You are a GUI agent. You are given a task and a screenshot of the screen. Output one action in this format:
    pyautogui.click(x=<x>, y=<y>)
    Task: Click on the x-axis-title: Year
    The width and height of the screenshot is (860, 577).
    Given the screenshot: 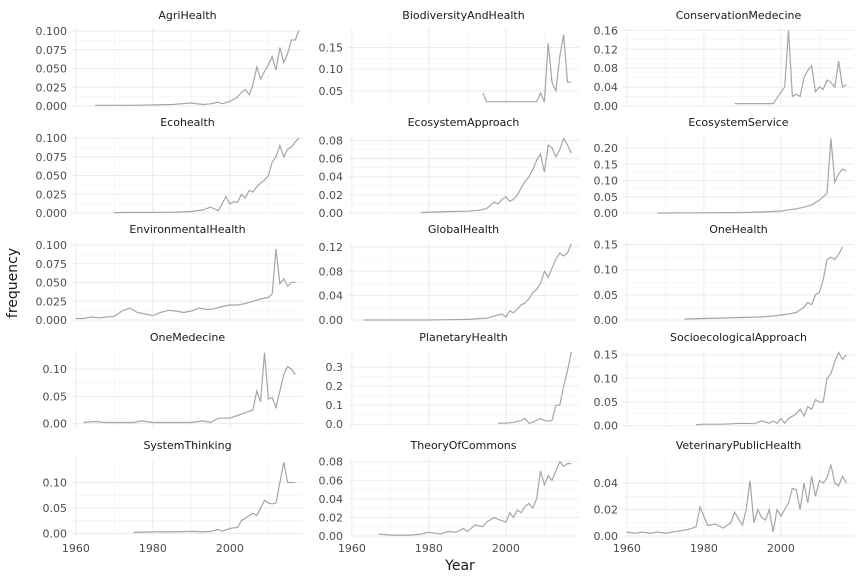 What is the action you would take?
    pyautogui.click(x=459, y=566)
    